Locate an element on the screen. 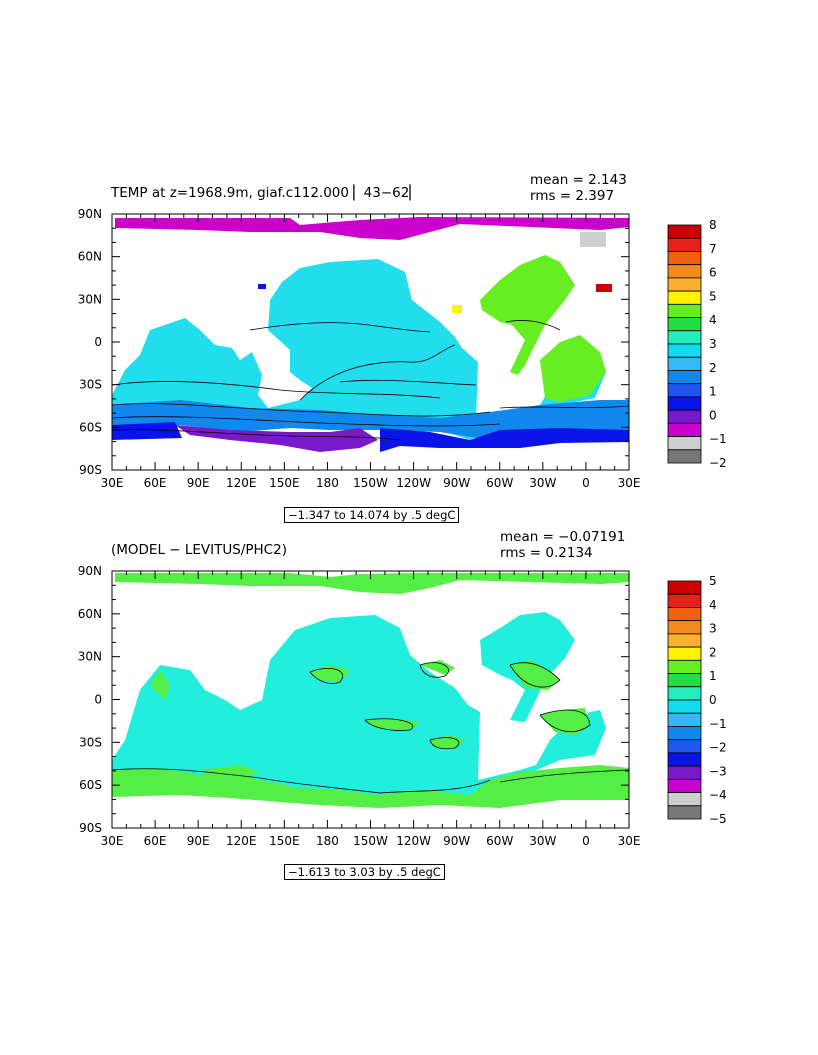  legend-label: 7 is located at coordinates (713, 249).